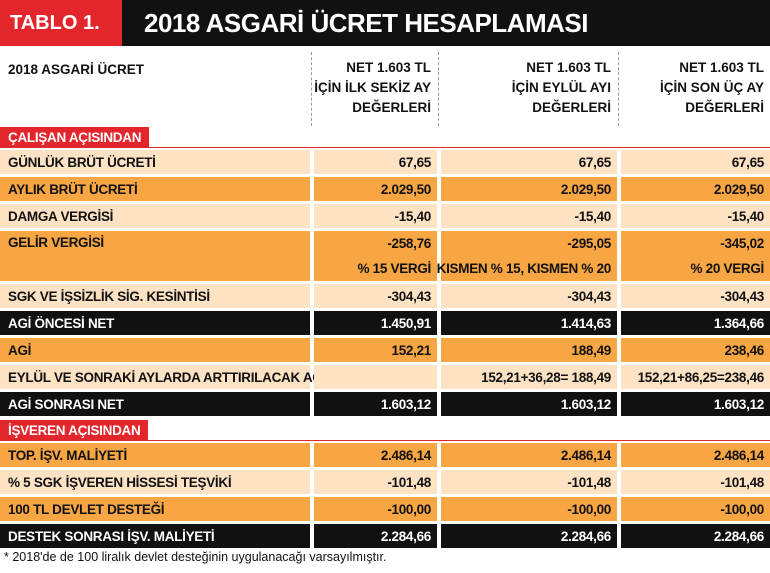  I want to click on value-note: % 15 VERGİ, so click(394, 268).